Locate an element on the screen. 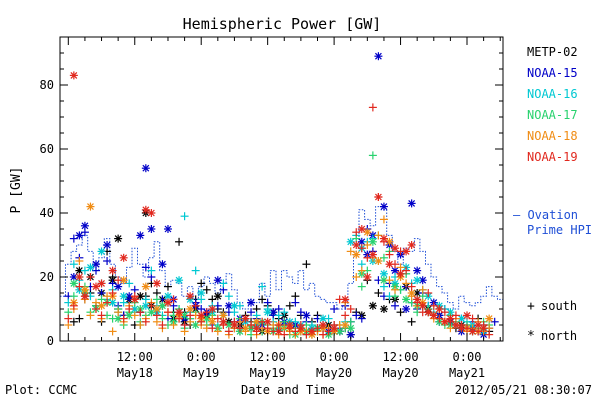  x-tick-date-label: May20 is located at coordinates (400, 373).